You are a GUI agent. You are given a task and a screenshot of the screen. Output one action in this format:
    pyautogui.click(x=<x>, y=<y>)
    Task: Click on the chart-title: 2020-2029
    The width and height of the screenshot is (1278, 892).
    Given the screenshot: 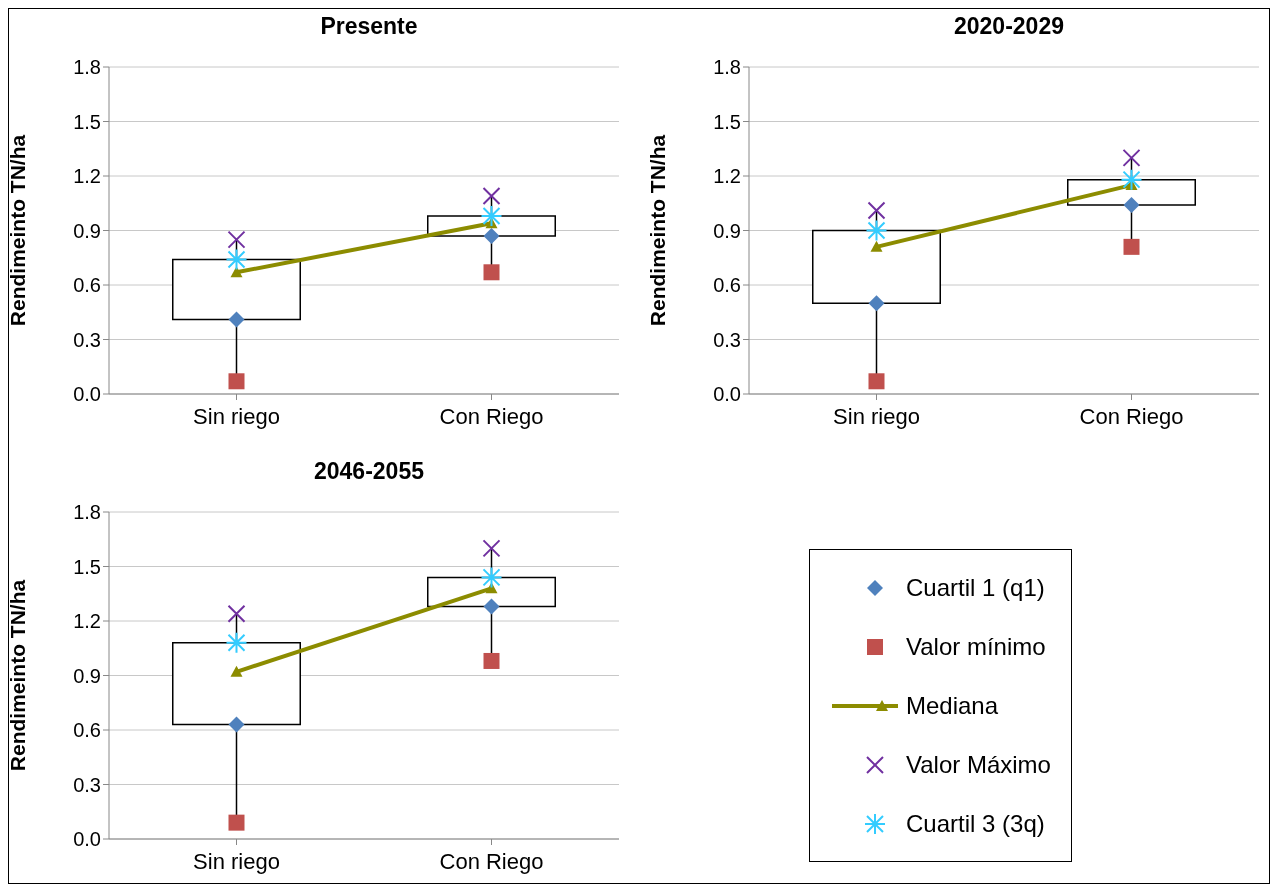 What is the action you would take?
    pyautogui.click(x=1009, y=26)
    